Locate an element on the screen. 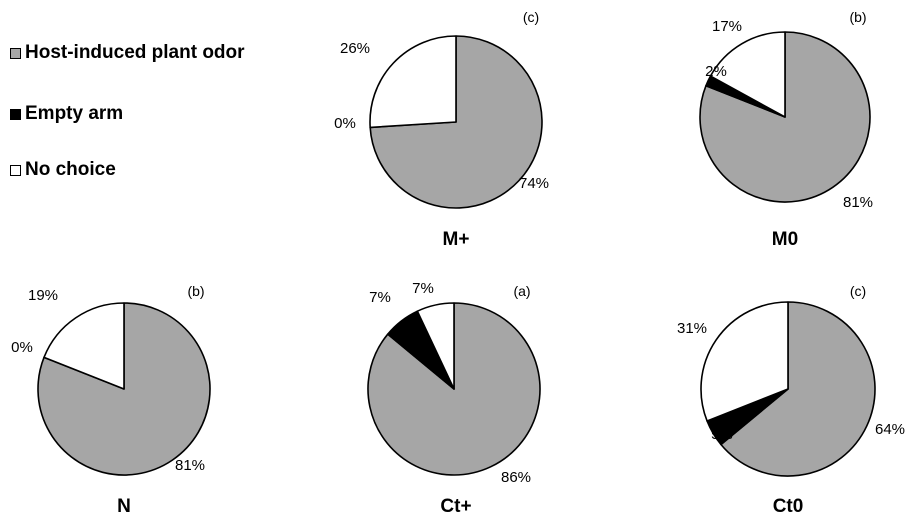  pie-2-title: M0 is located at coordinates (785, 239).